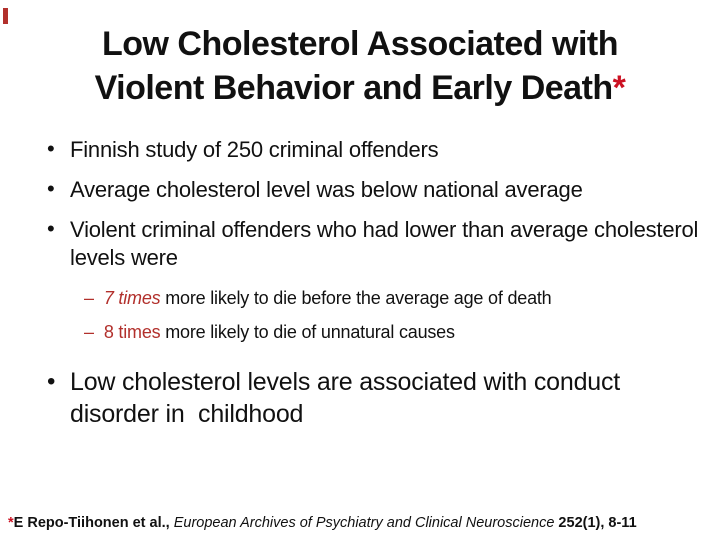 The width and height of the screenshot is (720, 540). What do you see at coordinates (11, 522) in the screenshot?
I see `footnote-asterisk: *` at bounding box center [11, 522].